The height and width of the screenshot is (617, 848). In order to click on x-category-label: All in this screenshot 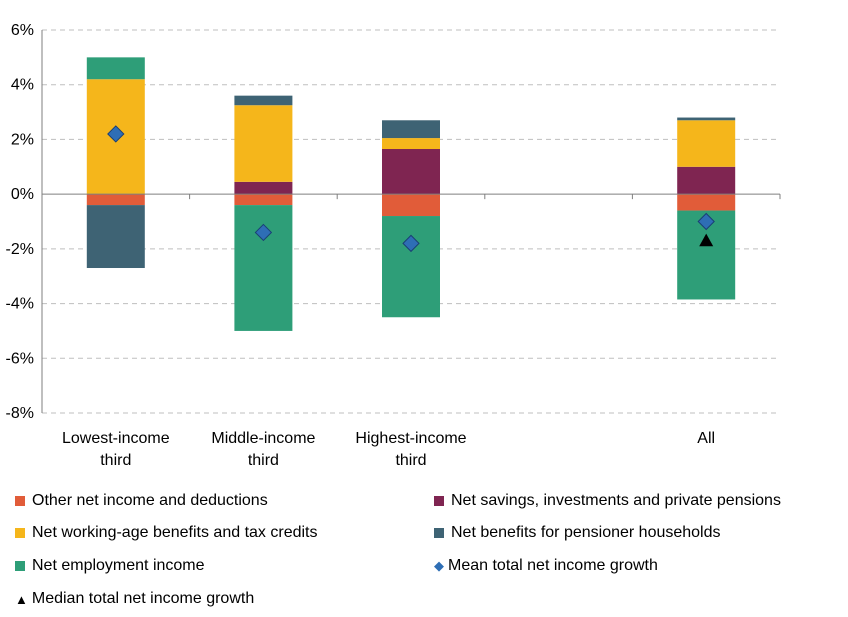, I will do `click(706, 438)`.